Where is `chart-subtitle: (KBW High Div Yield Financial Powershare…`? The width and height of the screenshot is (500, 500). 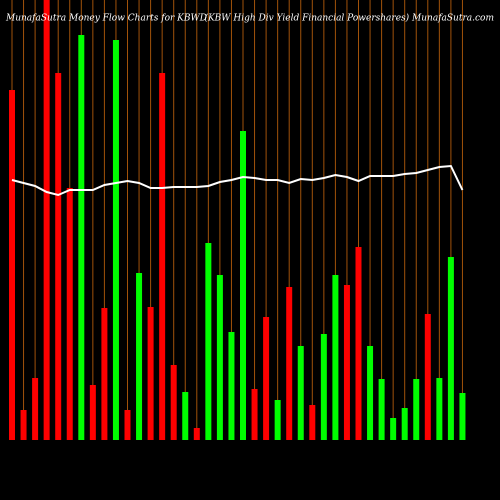 chart-subtitle: (KBW High Div Yield Financial Powershare… is located at coordinates (349, 18).